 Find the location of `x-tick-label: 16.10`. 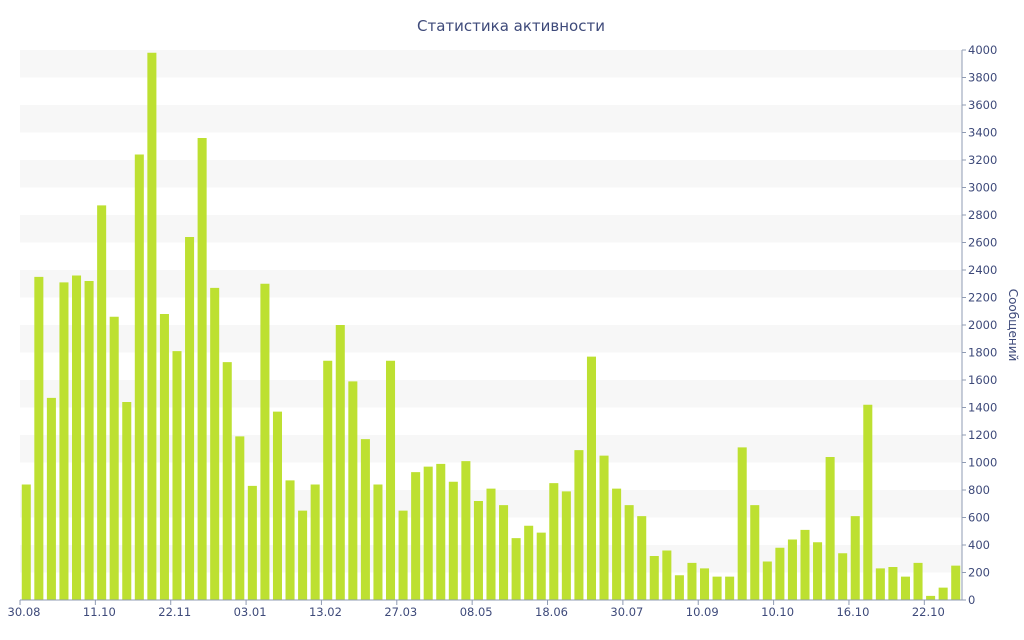

x-tick-label: 16.10 is located at coordinates (852, 612).